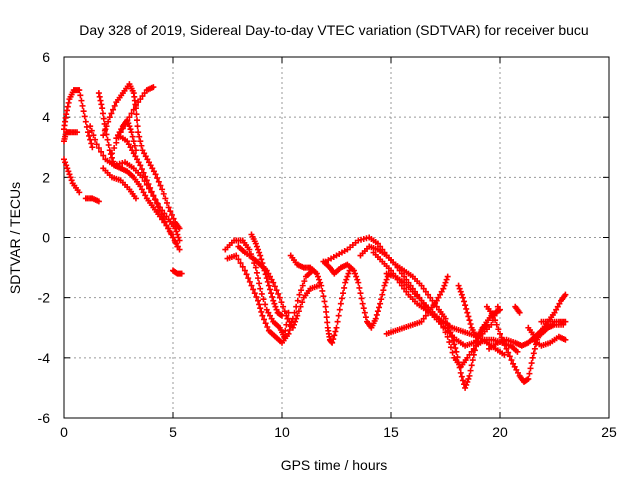 This screenshot has height=480, width=640. Describe the element at coordinates (479, 311) in the screenshot. I see `series-arc24` at that location.